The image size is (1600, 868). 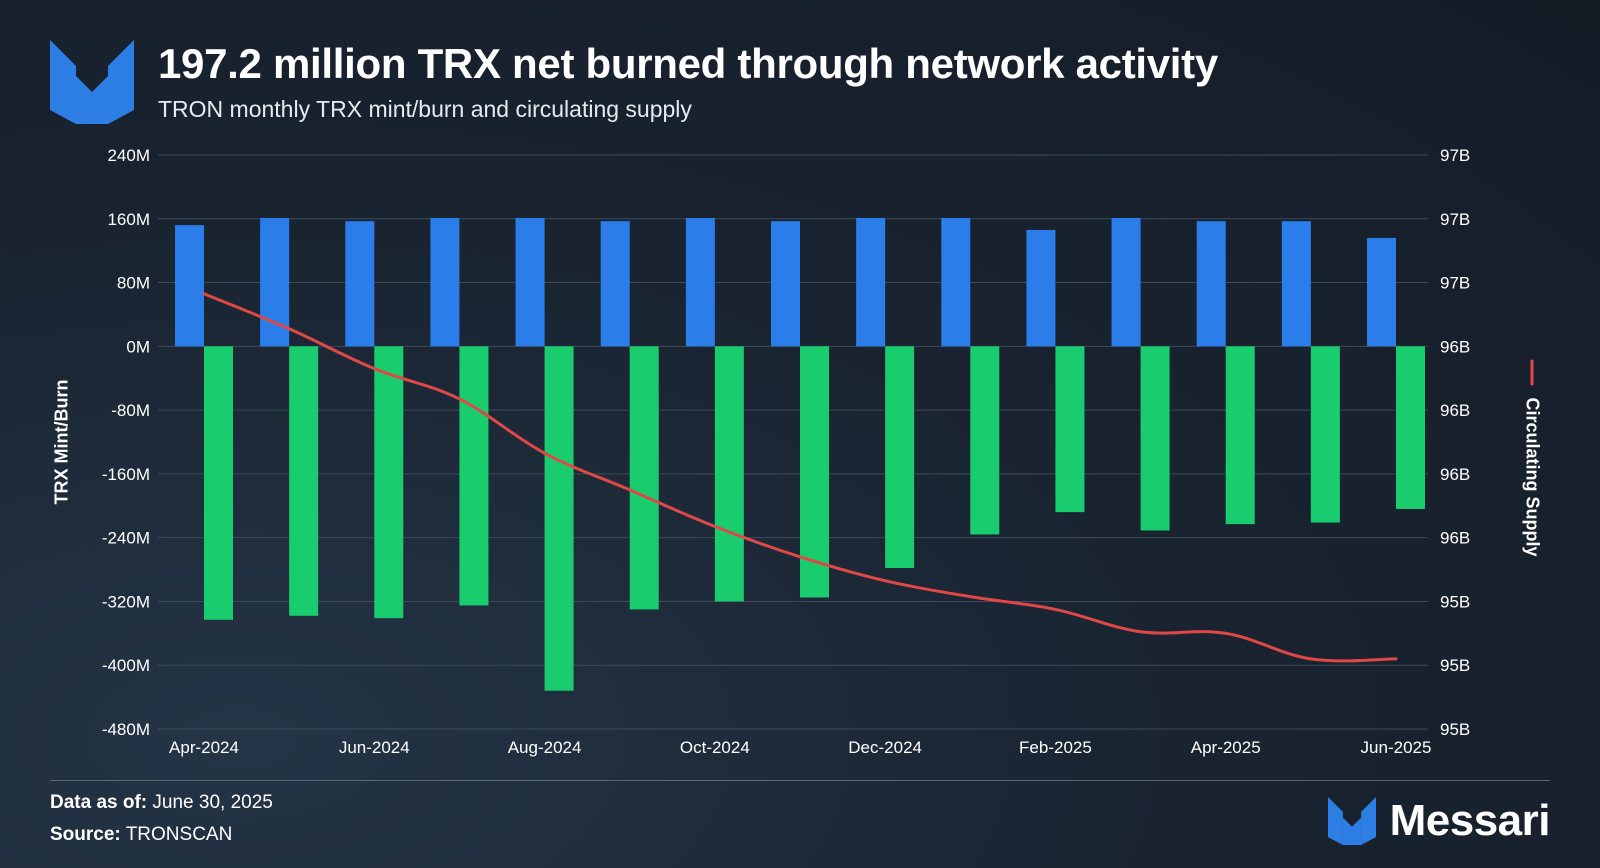 I want to click on left-axis-title: TRX Mint/Burn, so click(x=61, y=442).